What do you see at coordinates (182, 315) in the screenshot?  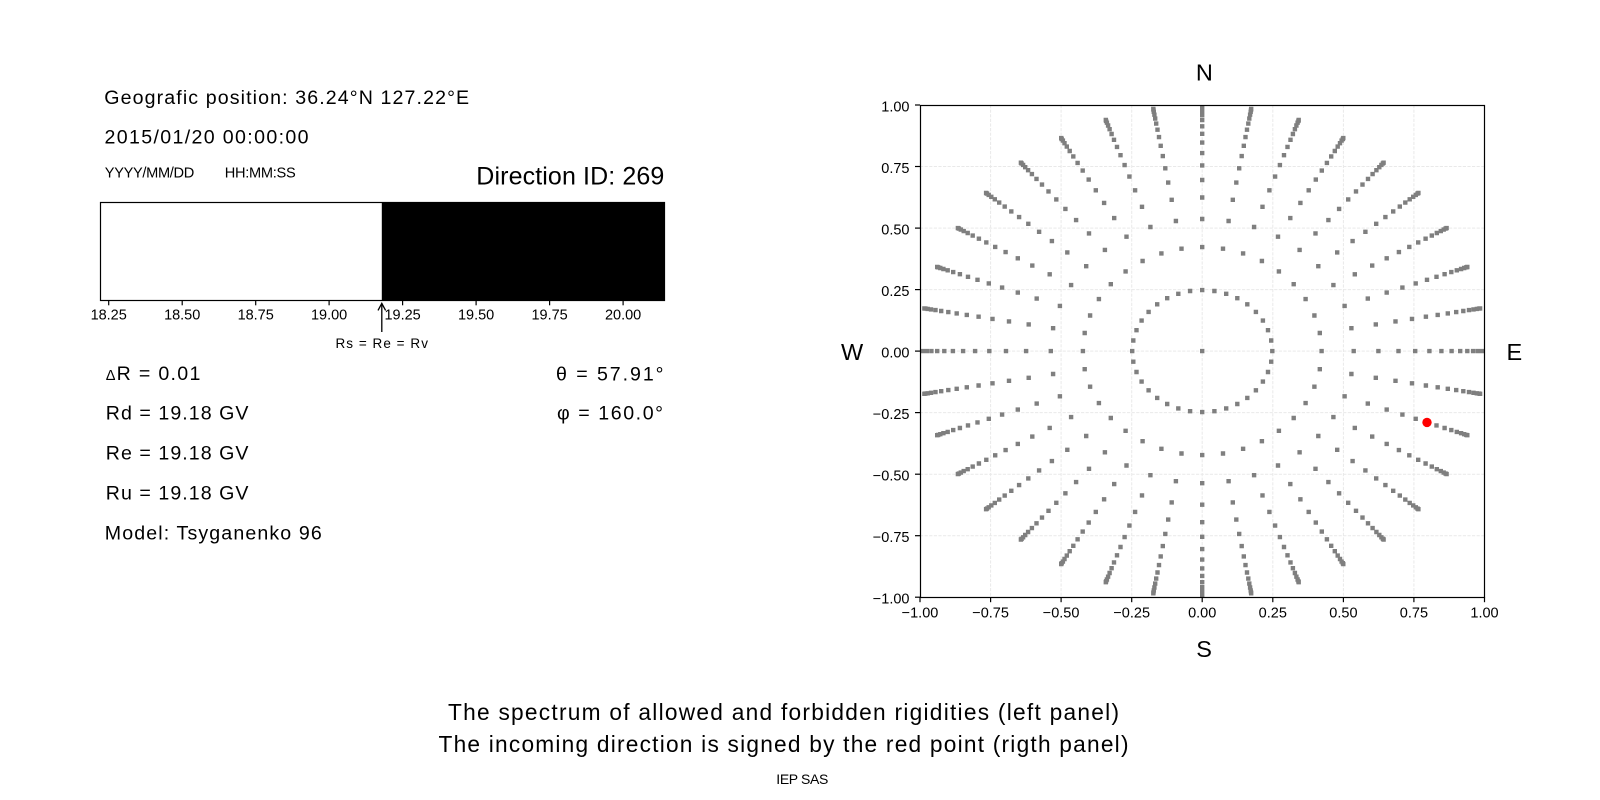 I see `svg-text: 18.50` at bounding box center [182, 315].